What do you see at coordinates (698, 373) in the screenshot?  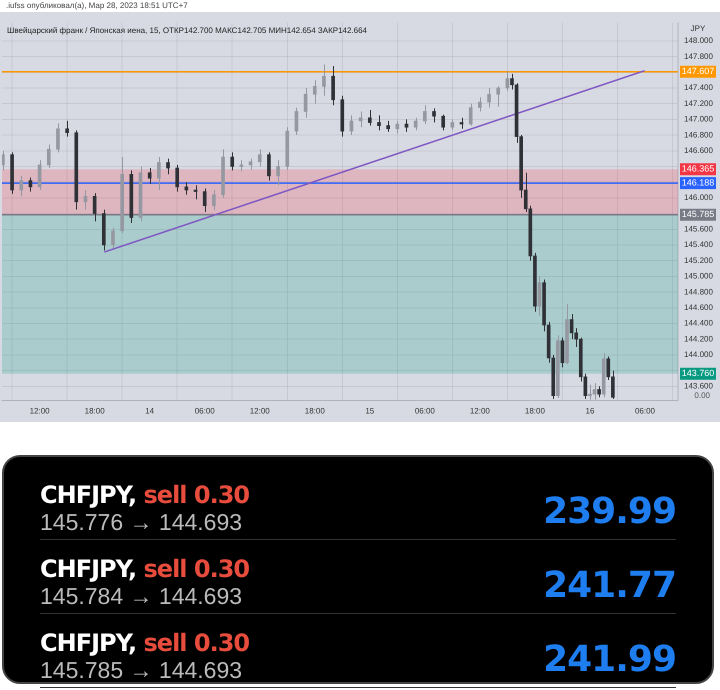 I see `band-label: 143.760` at bounding box center [698, 373].